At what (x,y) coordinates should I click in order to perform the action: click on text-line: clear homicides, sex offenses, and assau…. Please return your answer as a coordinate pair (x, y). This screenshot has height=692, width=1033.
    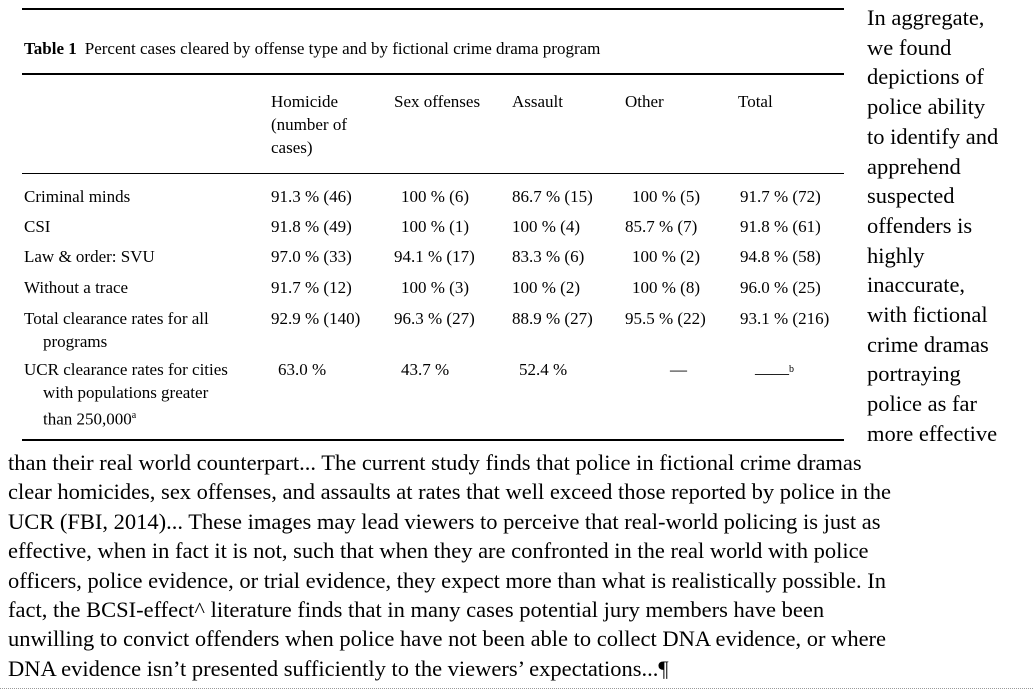
    Looking at the image, I should click on (450, 492).